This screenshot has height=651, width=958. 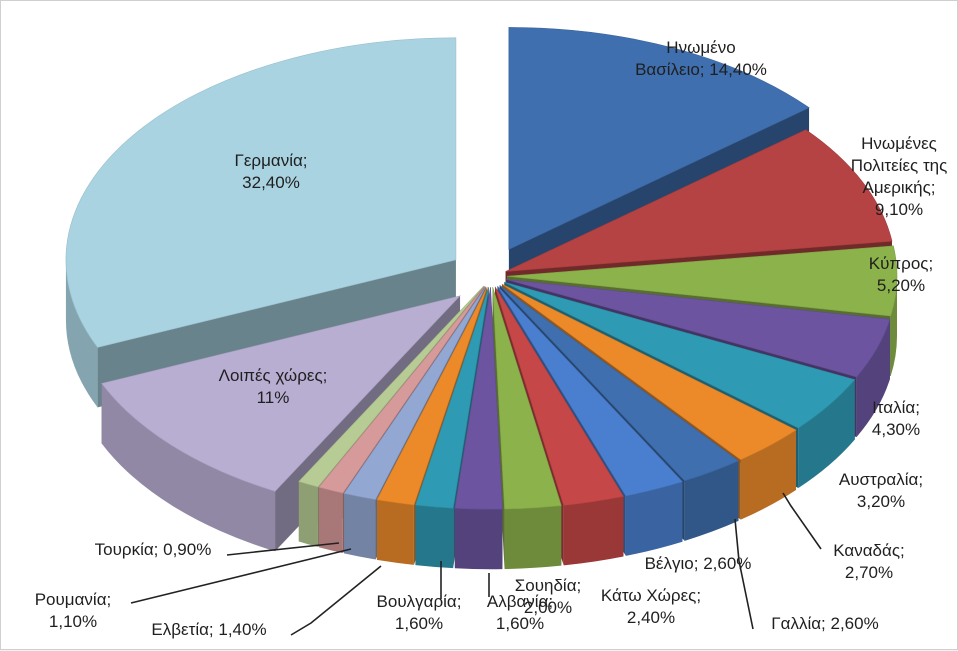 What do you see at coordinates (824, 623) in the screenshot?
I see `data-label: Γαλλία; 2,60%` at bounding box center [824, 623].